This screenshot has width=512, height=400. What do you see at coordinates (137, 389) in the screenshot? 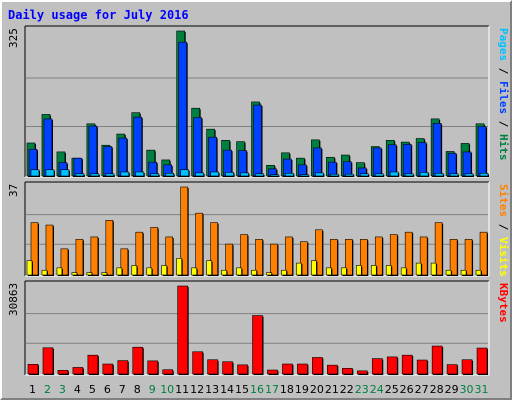
I see `day-label-8: 8` at bounding box center [137, 389].